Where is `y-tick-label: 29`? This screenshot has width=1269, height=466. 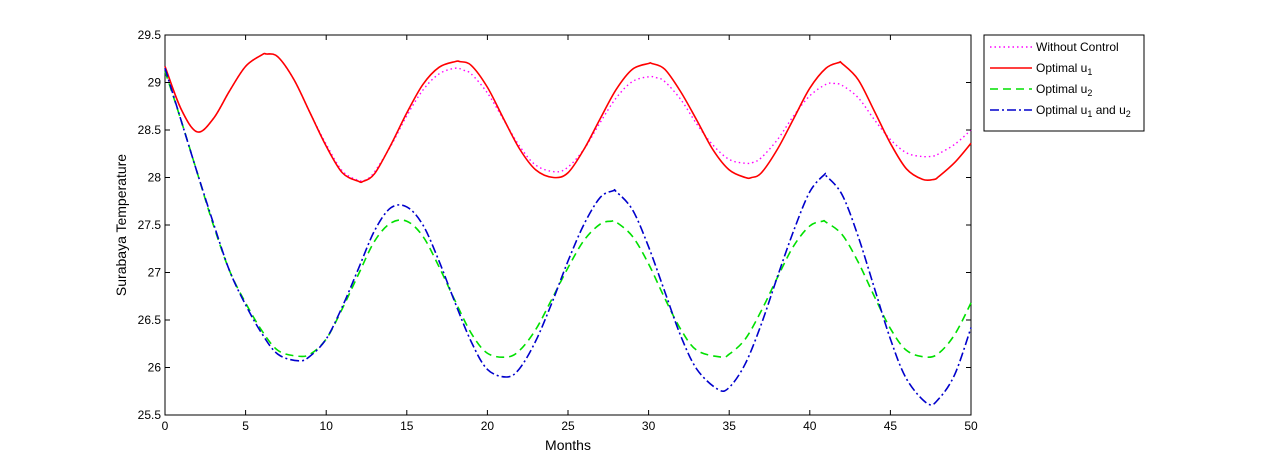
y-tick-label: 29 is located at coordinates (155, 83).